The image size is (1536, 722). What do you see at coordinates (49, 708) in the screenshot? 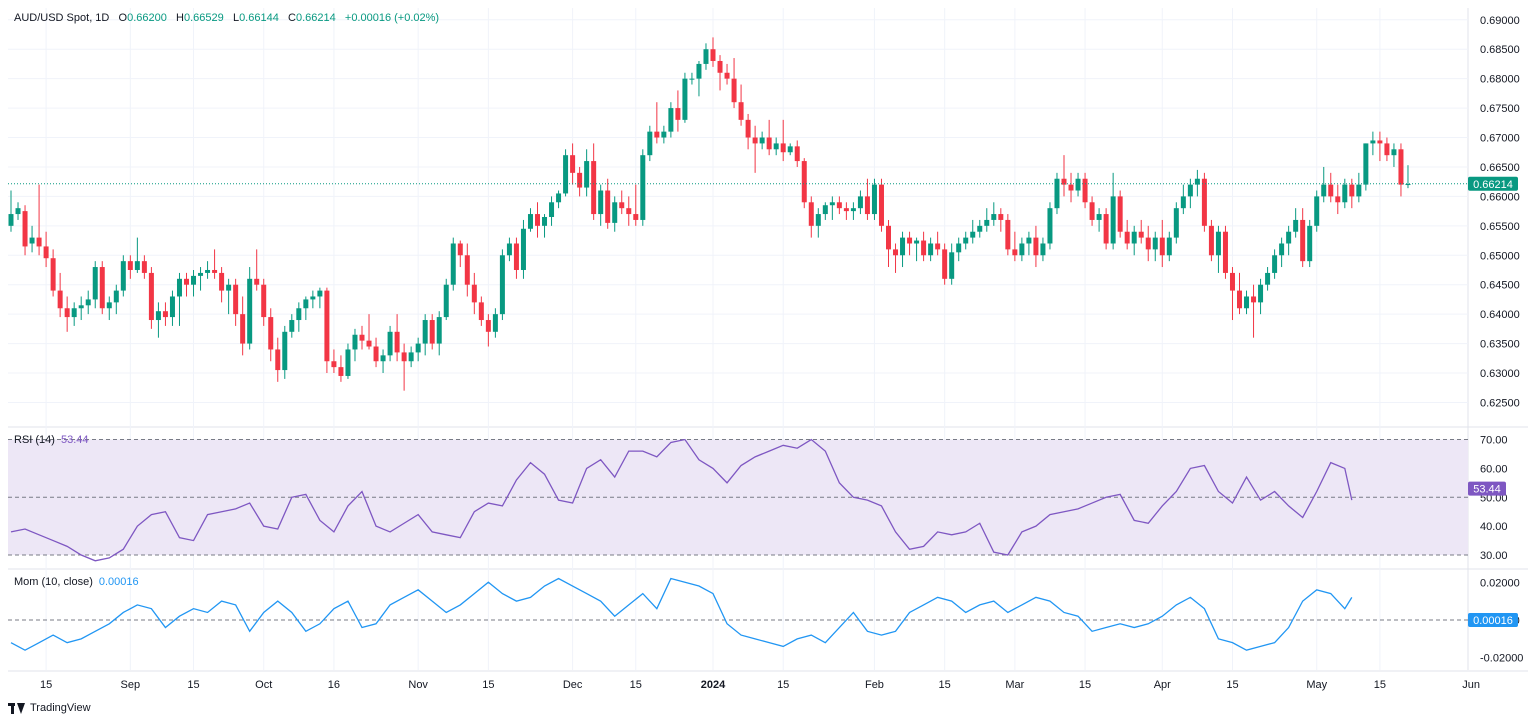
I see `tradingview-brand: TradingView` at bounding box center [49, 708].